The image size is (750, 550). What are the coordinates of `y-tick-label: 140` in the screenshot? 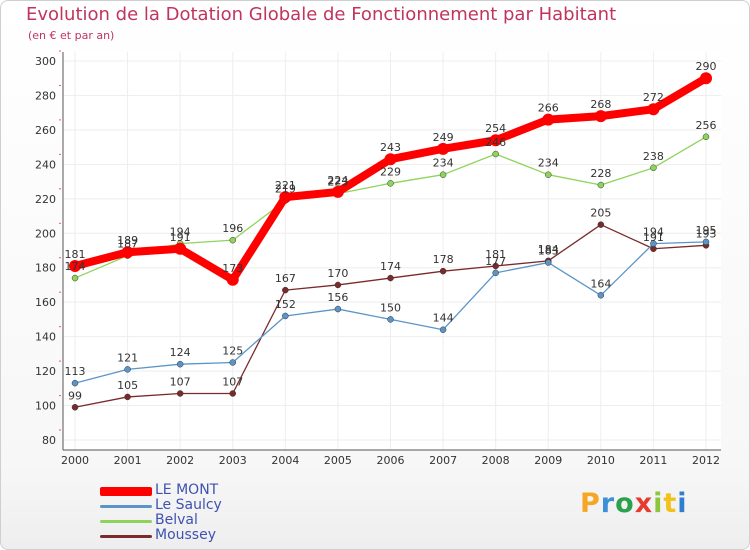 It's located at (45, 337).